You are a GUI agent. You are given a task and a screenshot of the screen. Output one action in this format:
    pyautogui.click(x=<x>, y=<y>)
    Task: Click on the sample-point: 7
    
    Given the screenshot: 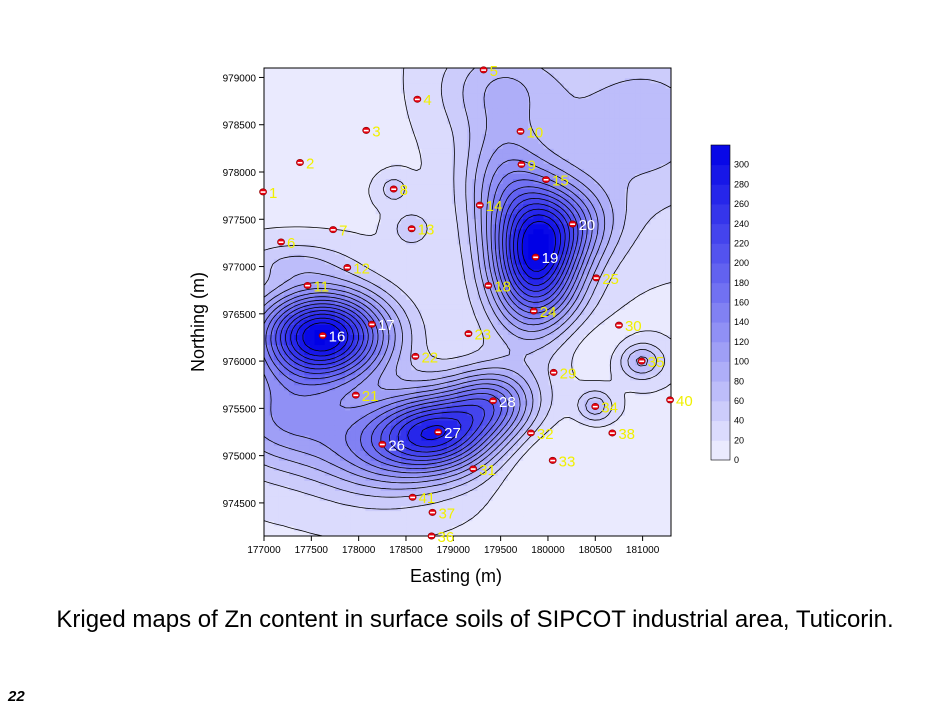 What is the action you would take?
    pyautogui.click(x=338, y=231)
    